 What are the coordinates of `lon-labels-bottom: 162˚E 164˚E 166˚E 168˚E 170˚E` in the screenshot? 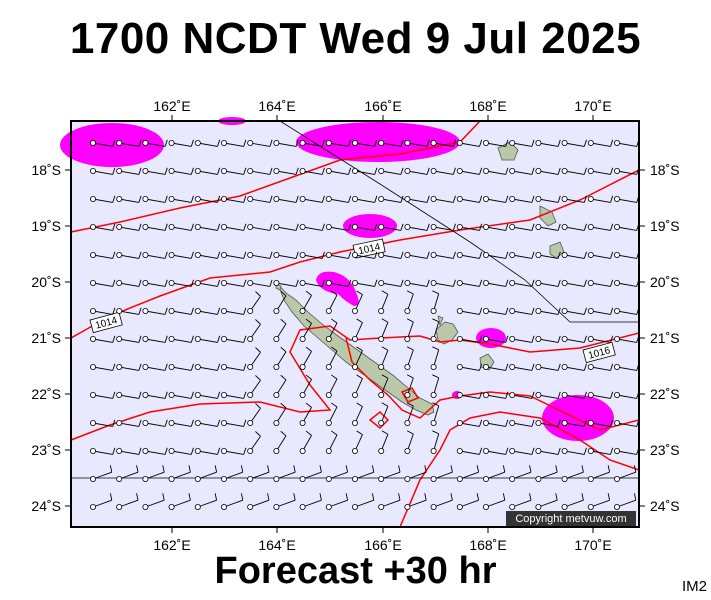 It's located at (382, 545).